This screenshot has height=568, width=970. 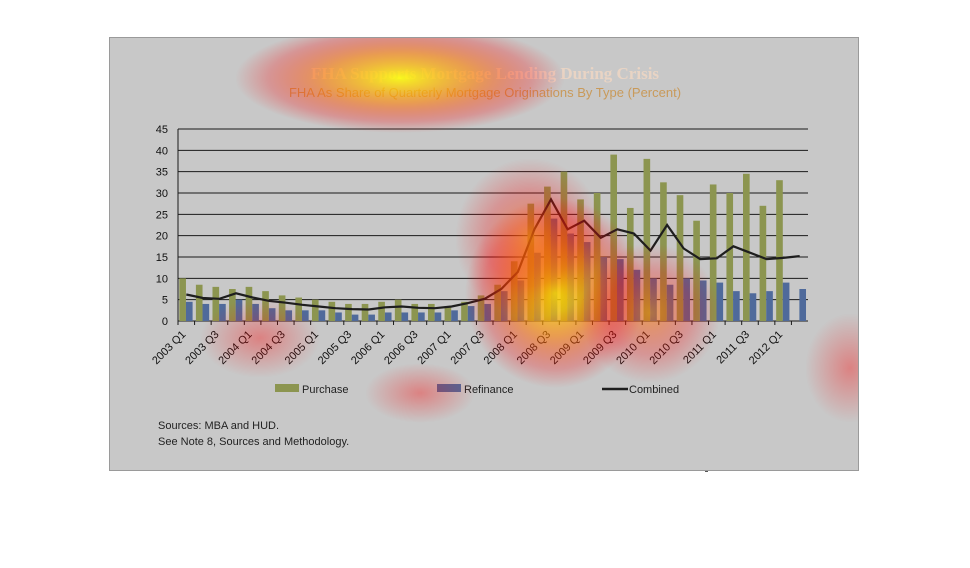 What do you see at coordinates (567, 348) in the screenshot?
I see `x-tick-label: 2009 Q1` at bounding box center [567, 348].